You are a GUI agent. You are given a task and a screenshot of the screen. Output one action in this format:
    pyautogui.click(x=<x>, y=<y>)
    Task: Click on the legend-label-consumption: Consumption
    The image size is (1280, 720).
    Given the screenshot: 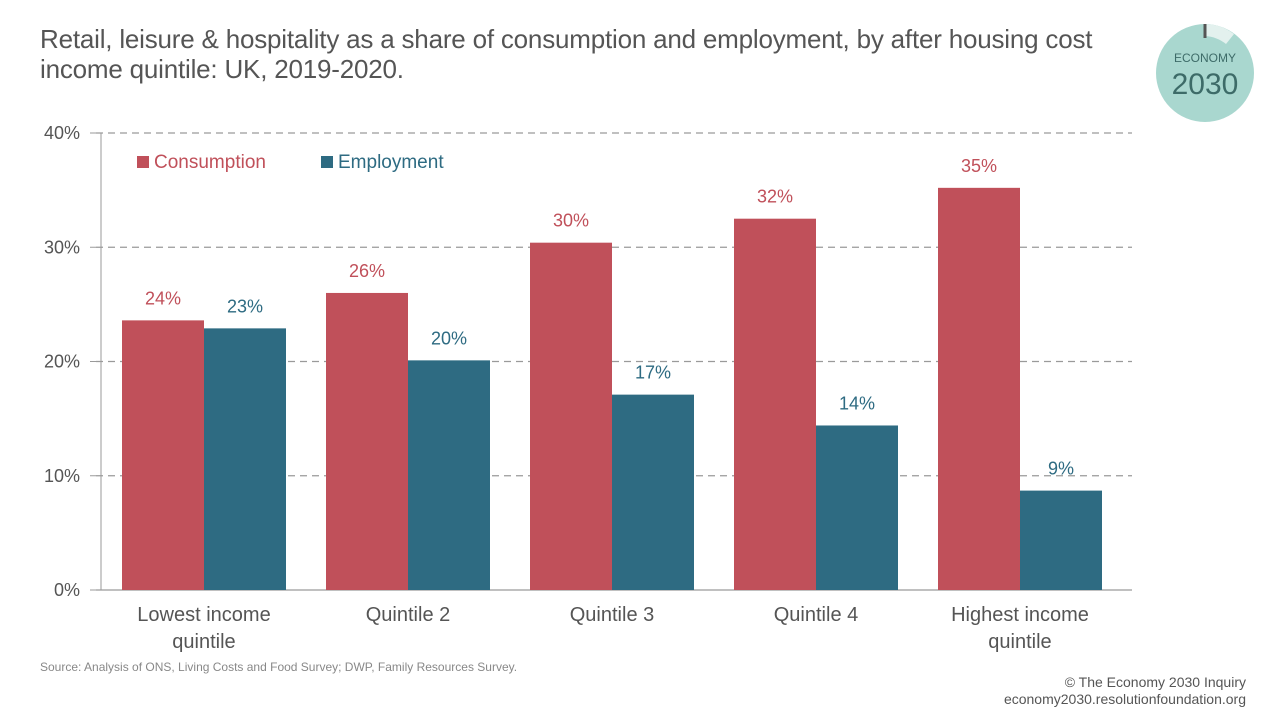 What is the action you would take?
    pyautogui.click(x=210, y=162)
    